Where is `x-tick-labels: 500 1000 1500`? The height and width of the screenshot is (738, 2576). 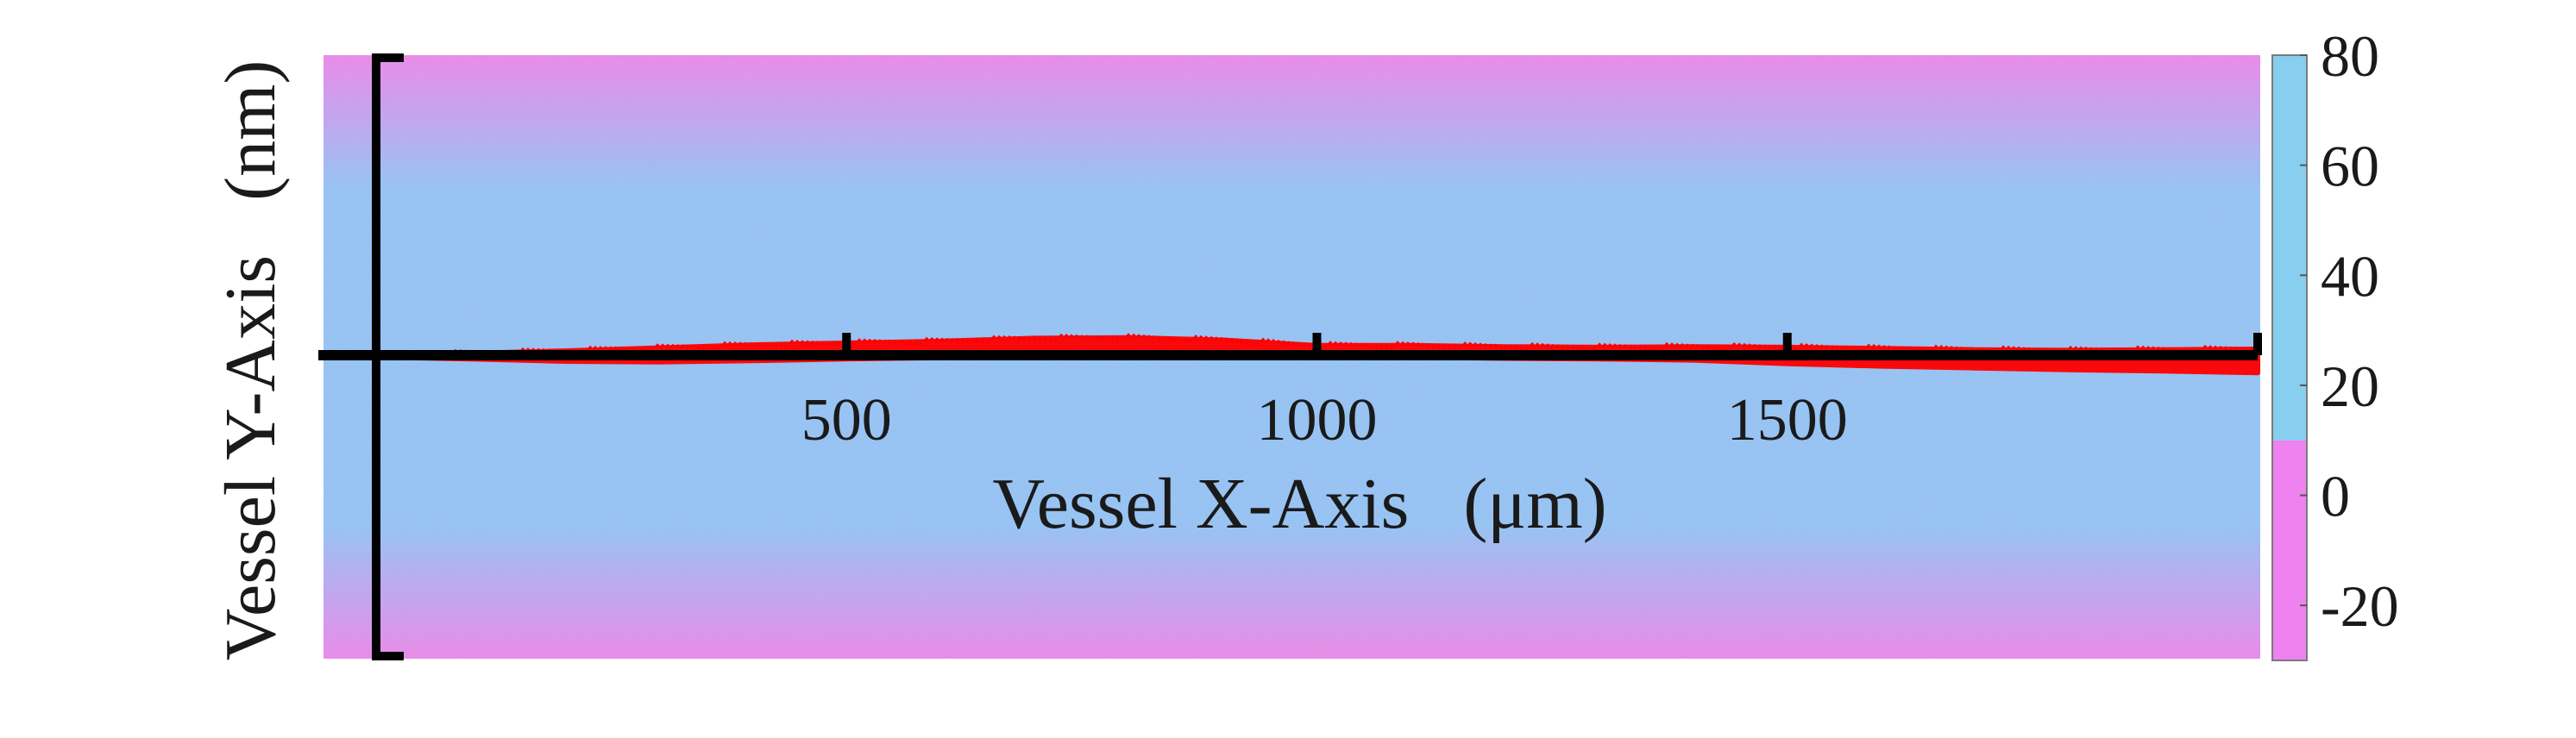
x-tick-labels: 500 1000 1500 is located at coordinates (1324, 420).